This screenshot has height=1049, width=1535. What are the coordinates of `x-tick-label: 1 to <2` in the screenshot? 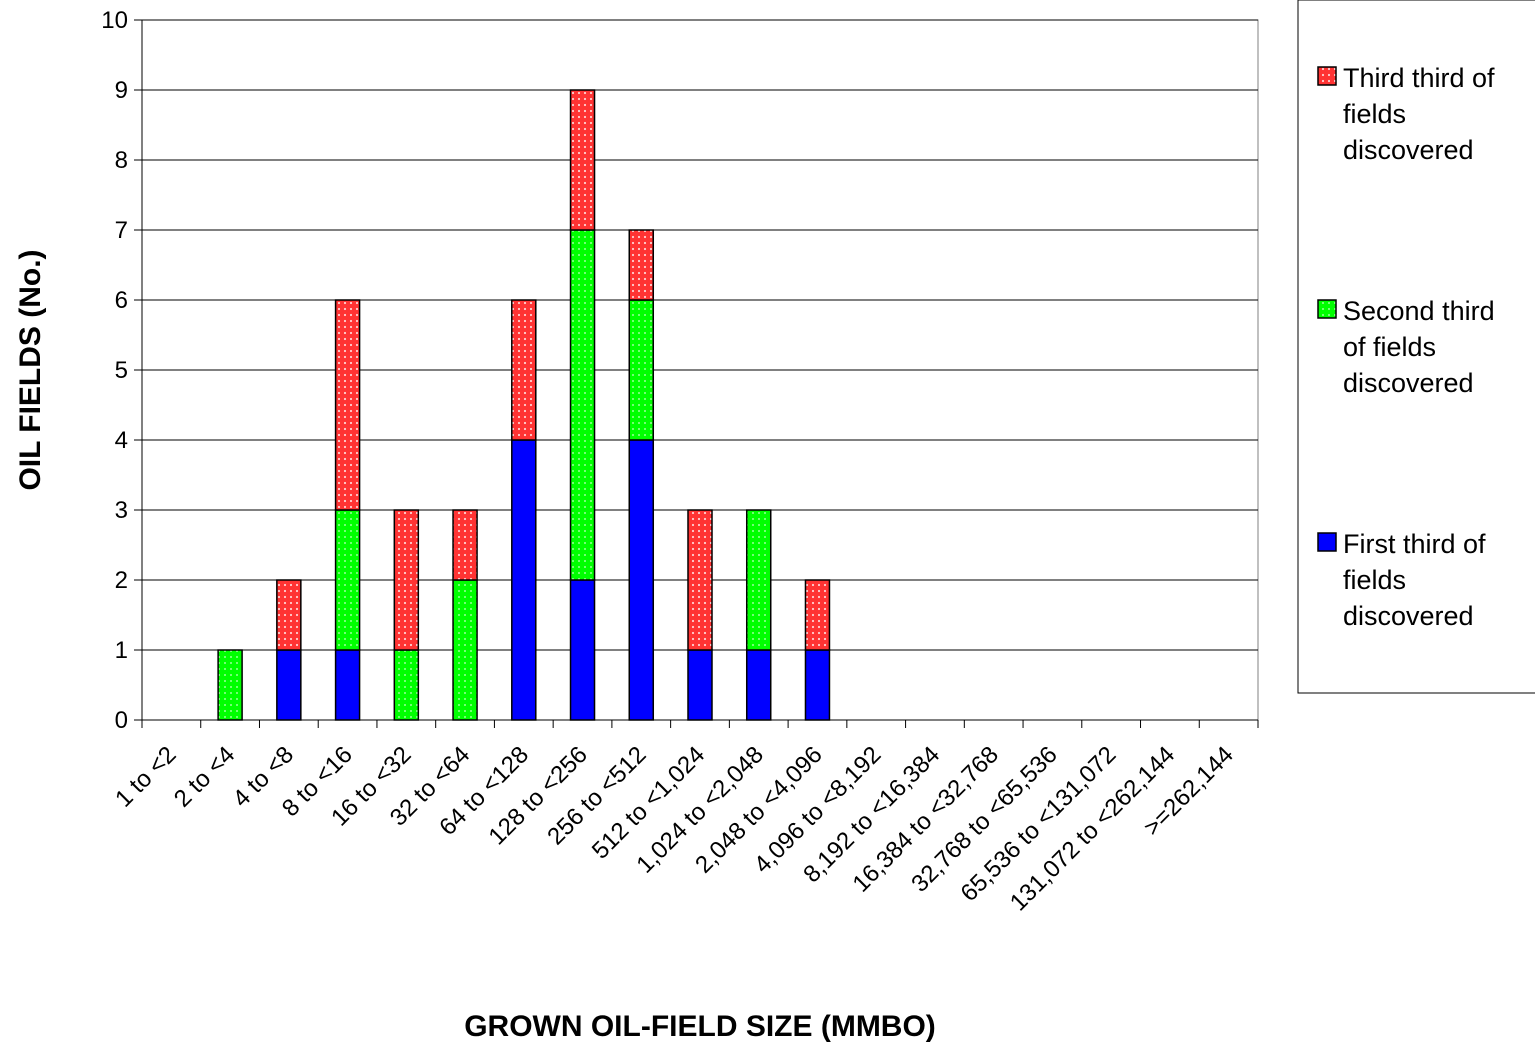 It's located at (145, 776).